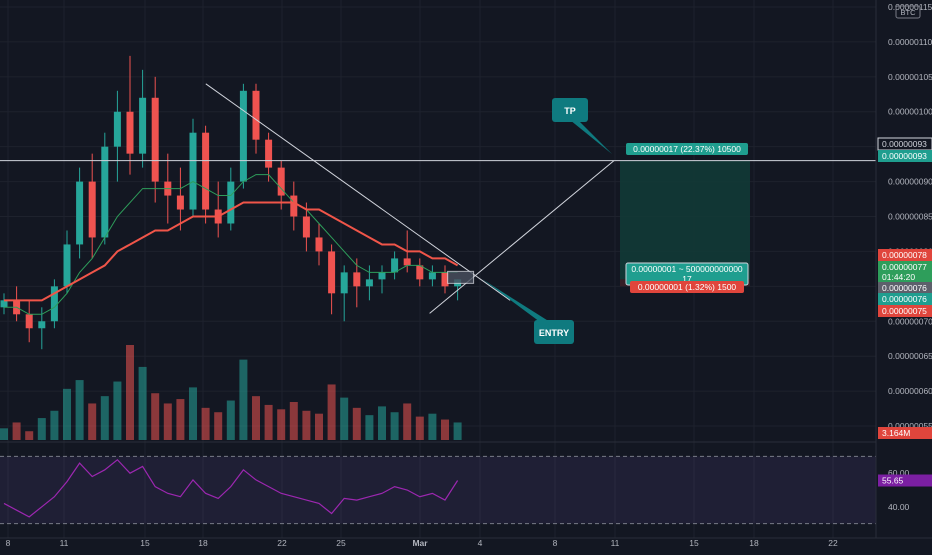 The height and width of the screenshot is (555, 932). I want to click on ma-price-tag-text: 0.00000077, so click(904, 267).